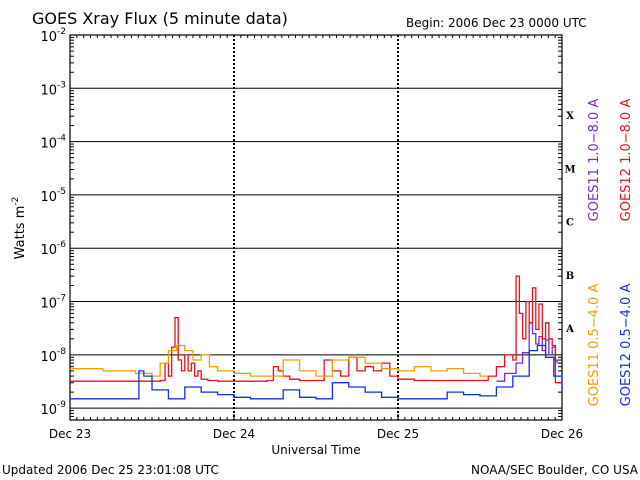 This screenshot has width=640, height=480. I want to click on legend-label: GOES11 1.0−8.0 A, so click(594, 160).